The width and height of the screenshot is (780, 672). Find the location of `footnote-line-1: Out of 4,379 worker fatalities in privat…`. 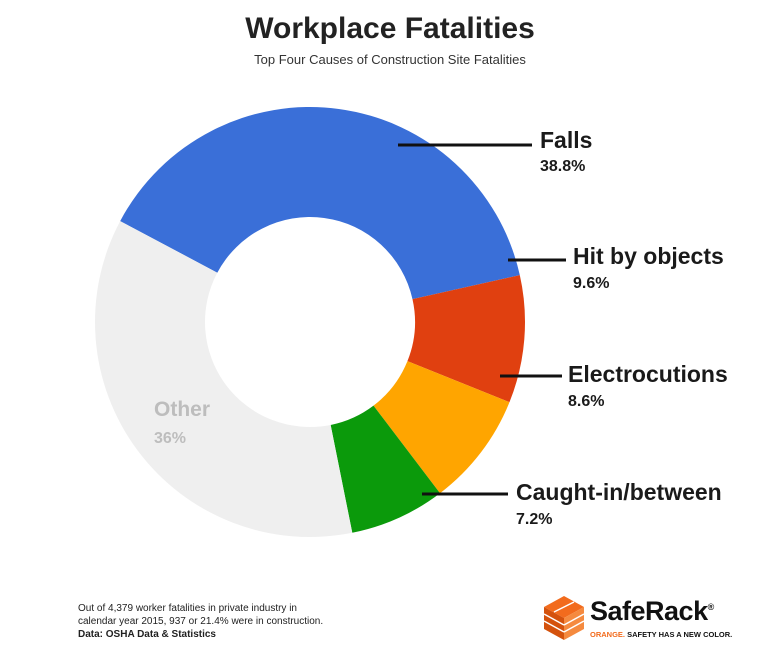

footnote-line-1: Out of 4,379 worker fatalities in privat… is located at coordinates (187, 608).